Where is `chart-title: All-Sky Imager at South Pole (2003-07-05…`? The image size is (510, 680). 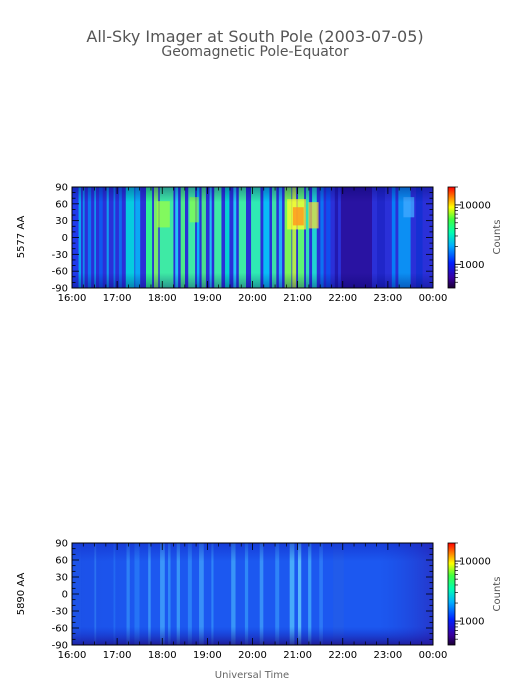
chart-title: All-Sky Imager at South Pole (2003-07-05… is located at coordinates (254, 36).